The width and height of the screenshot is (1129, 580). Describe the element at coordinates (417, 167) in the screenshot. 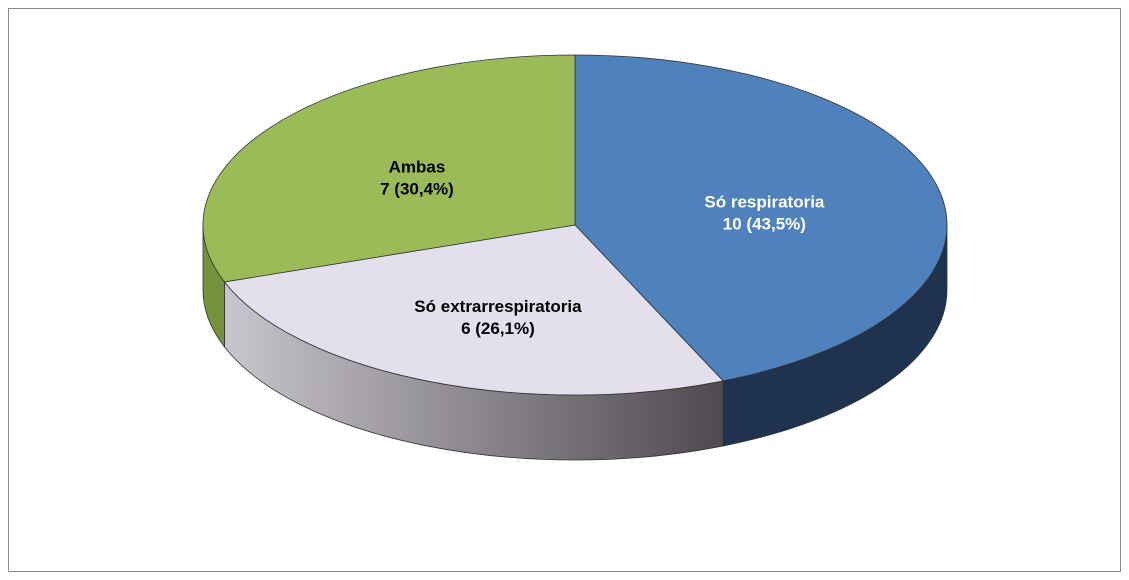

I see `slice-label: Ambas` at that location.